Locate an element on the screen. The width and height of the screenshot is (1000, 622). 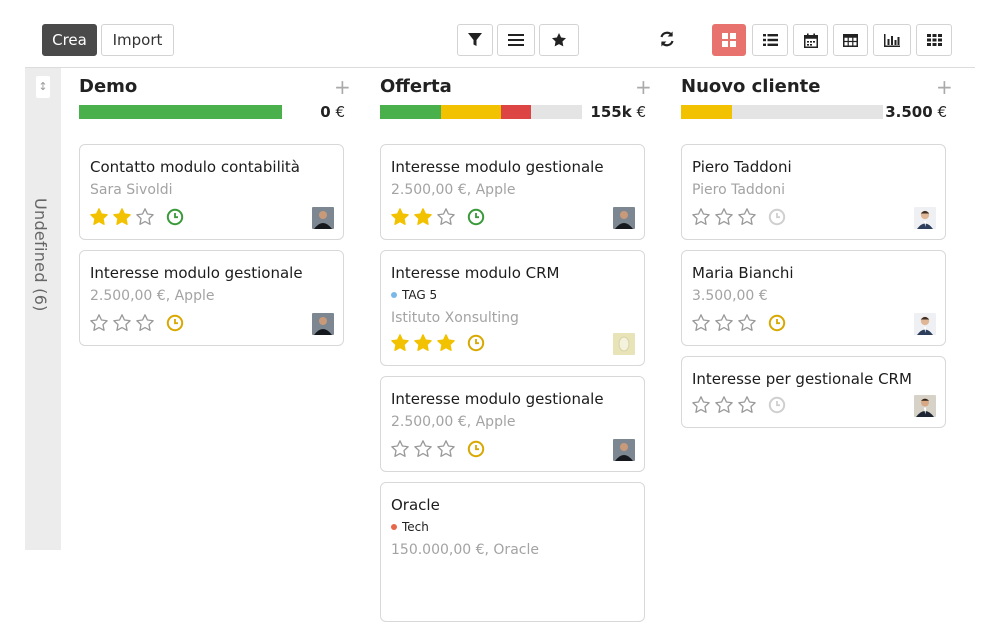
table-icon is located at coordinates (850, 40).